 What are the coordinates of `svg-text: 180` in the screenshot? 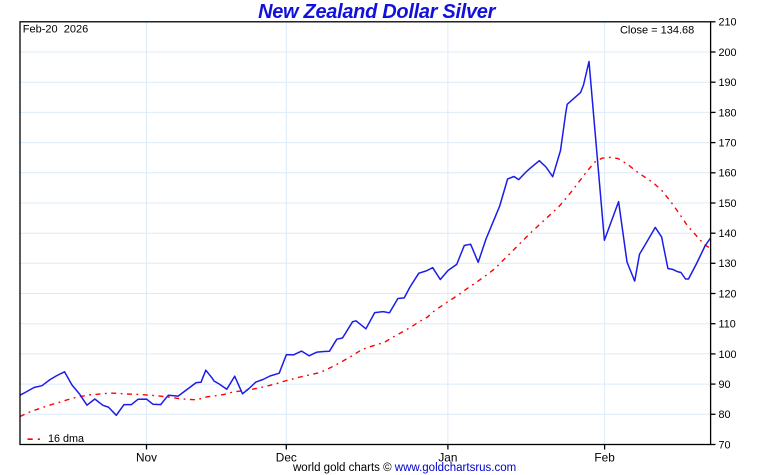 It's located at (728, 113).